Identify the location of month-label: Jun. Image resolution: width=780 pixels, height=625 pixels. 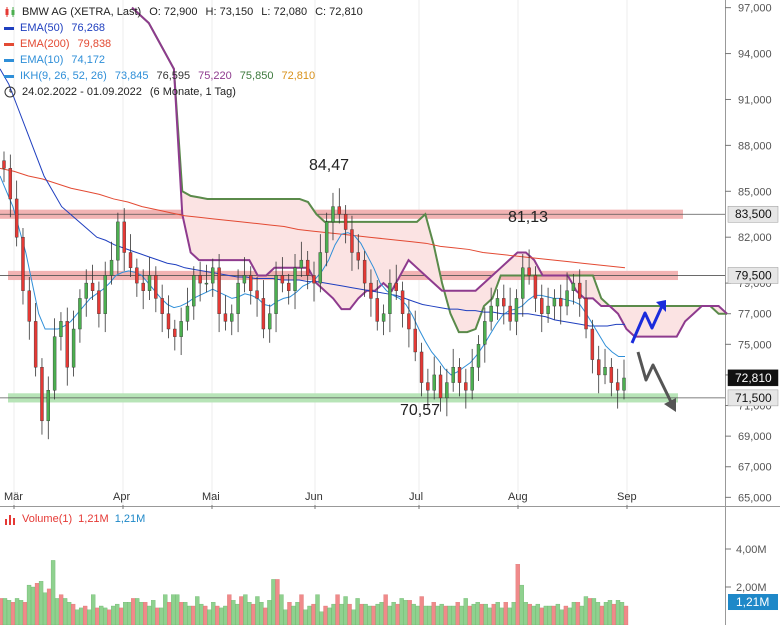
(314, 497).